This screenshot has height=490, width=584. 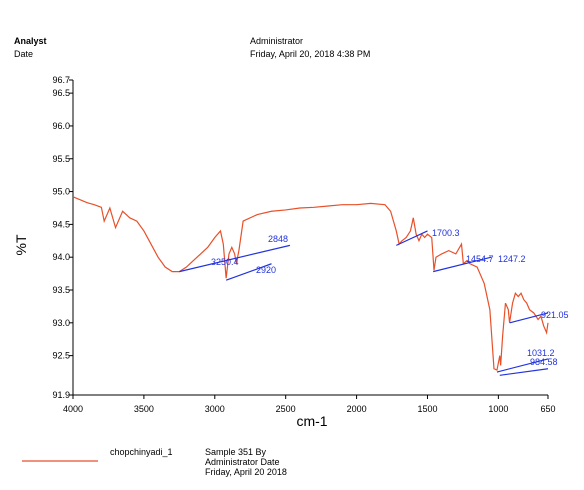 I want to click on x-tick-label: 3500, so click(x=144, y=409).